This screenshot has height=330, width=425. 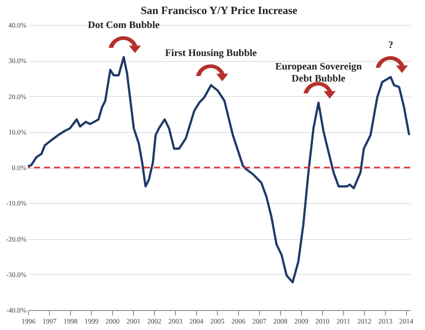 What do you see at coordinates (124, 26) in the screenshot?
I see `annotation: Dot Com Bubble` at bounding box center [124, 26].